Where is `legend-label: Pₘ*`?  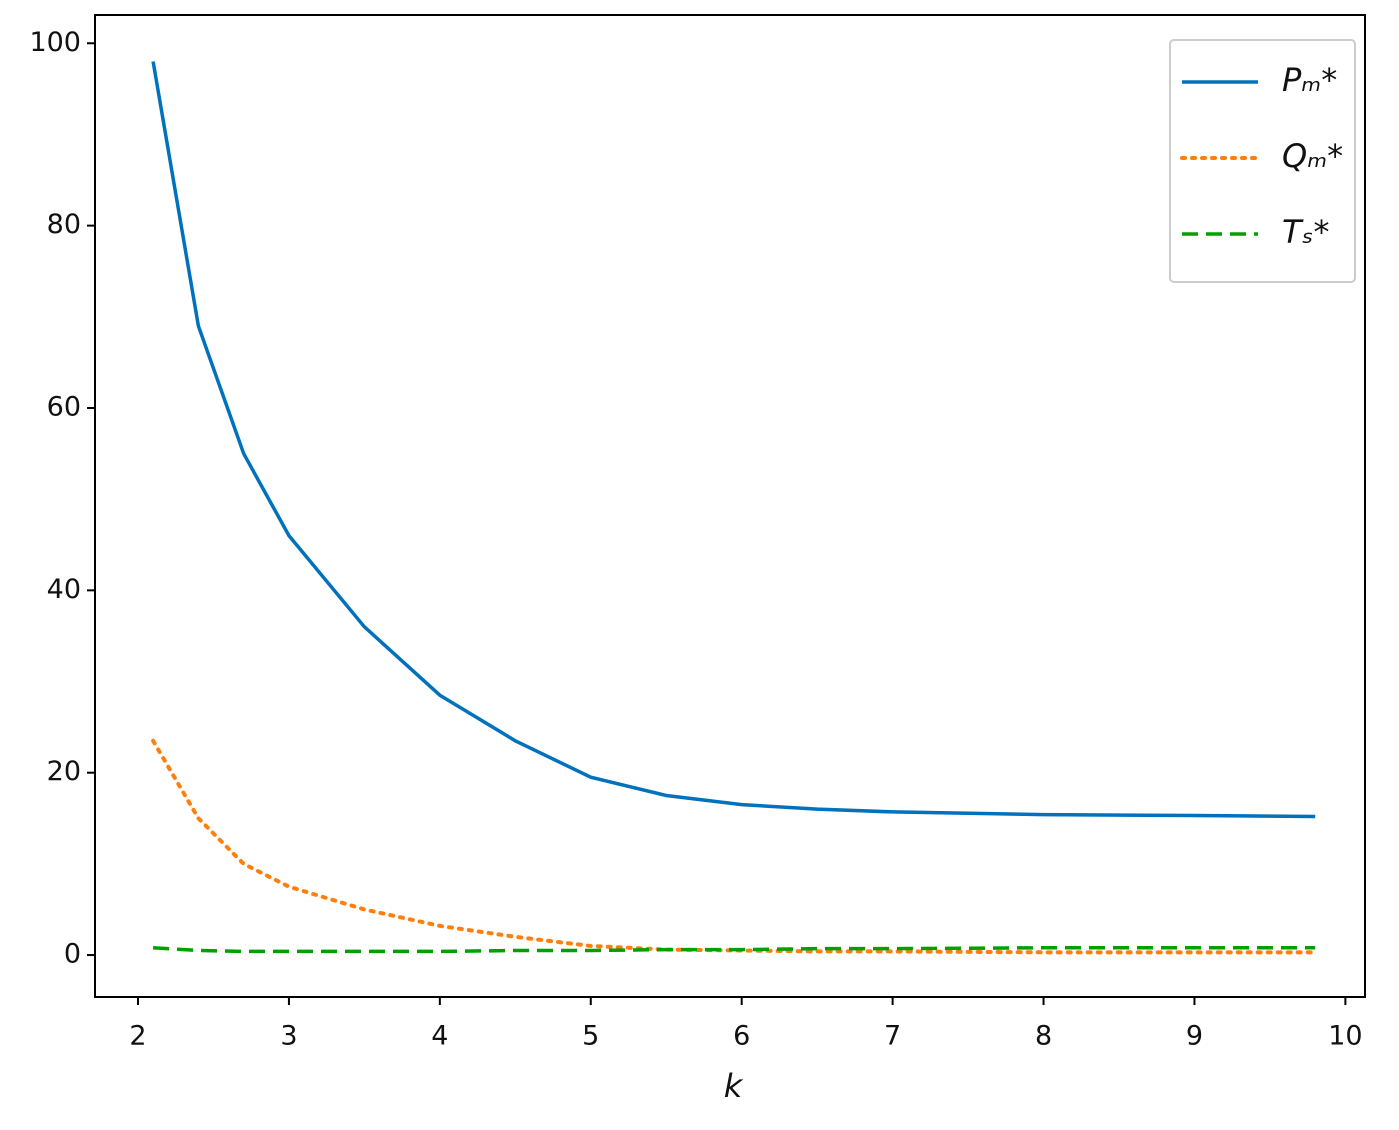
legend-label: Pₘ* is located at coordinates (1309, 80).